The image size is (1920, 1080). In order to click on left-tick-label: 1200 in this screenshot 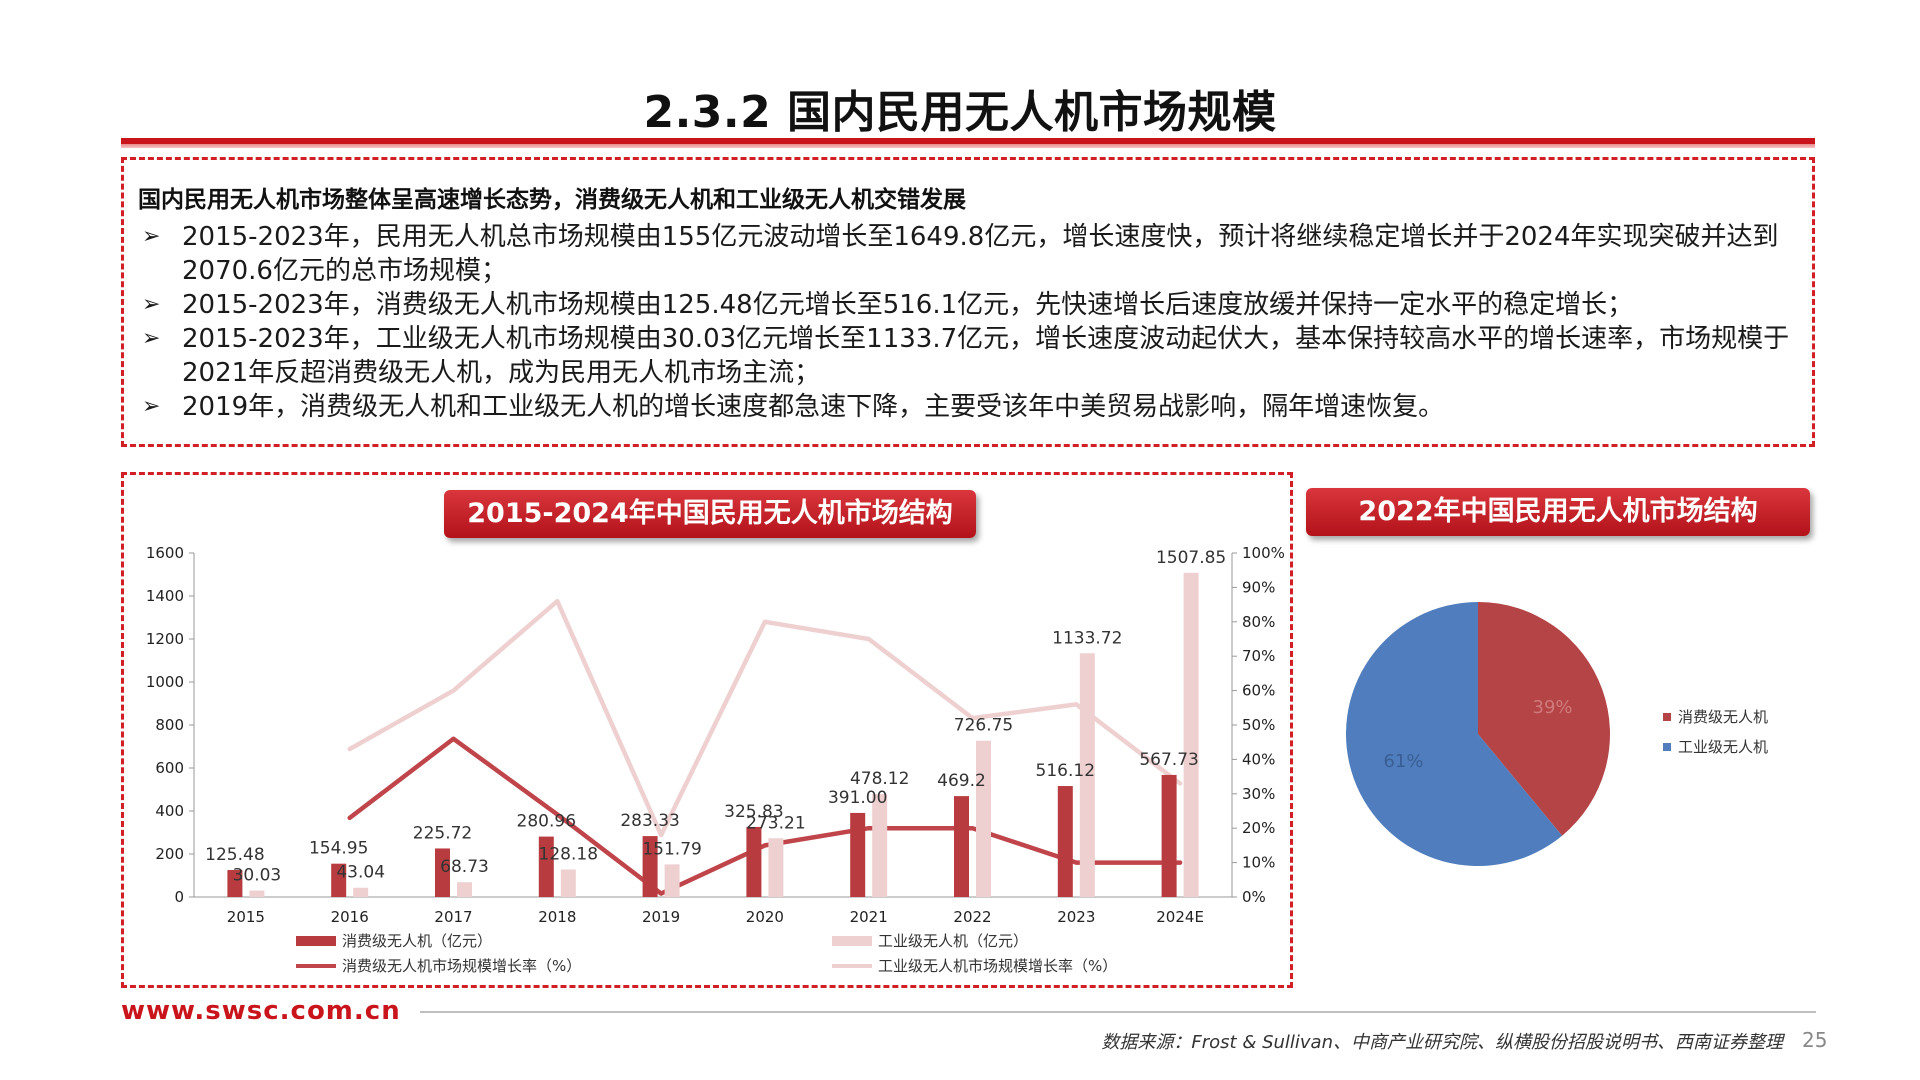, I will do `click(165, 639)`.